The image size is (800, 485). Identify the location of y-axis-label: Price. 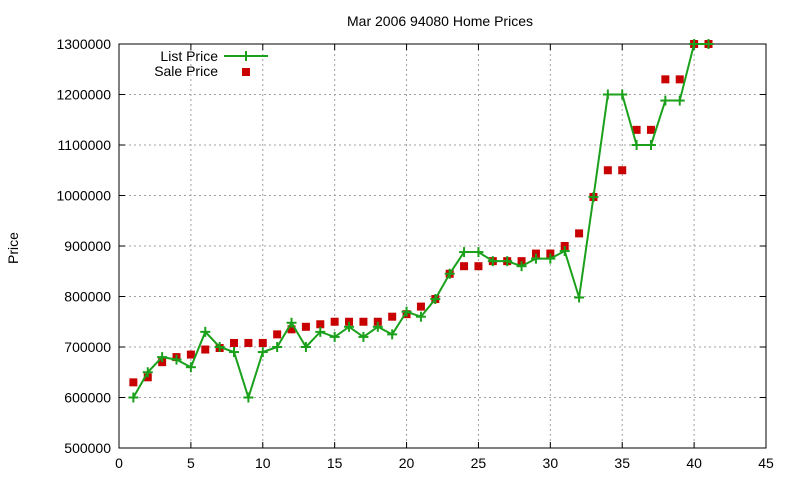
(13, 248).